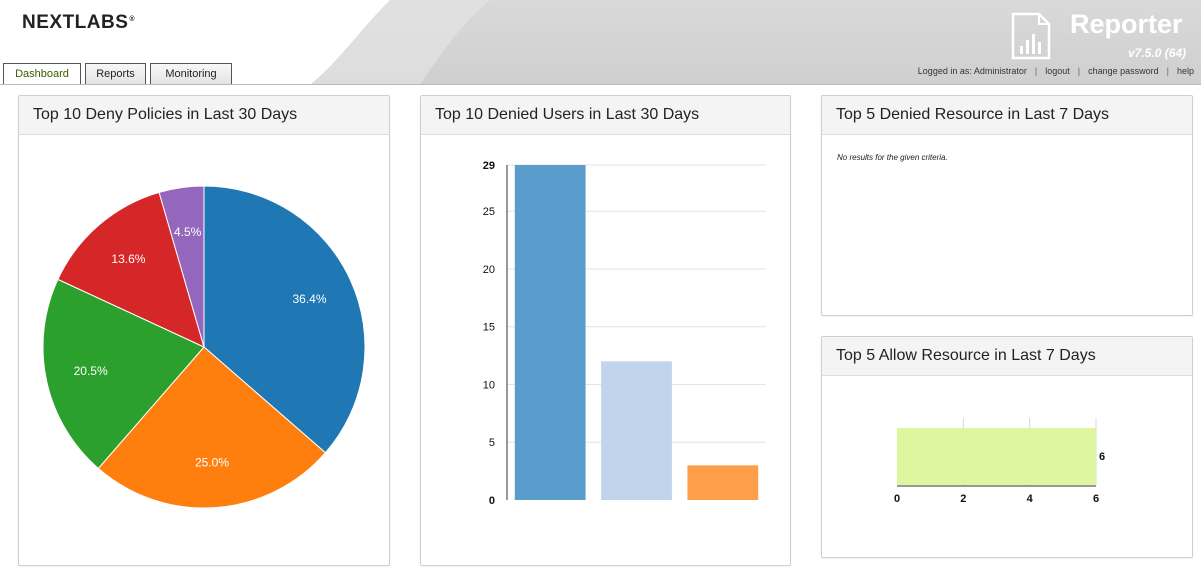 The image size is (1201, 570). Describe the element at coordinates (75, 22) in the screenshot. I see `logo-text: NEXTLABS` at that location.